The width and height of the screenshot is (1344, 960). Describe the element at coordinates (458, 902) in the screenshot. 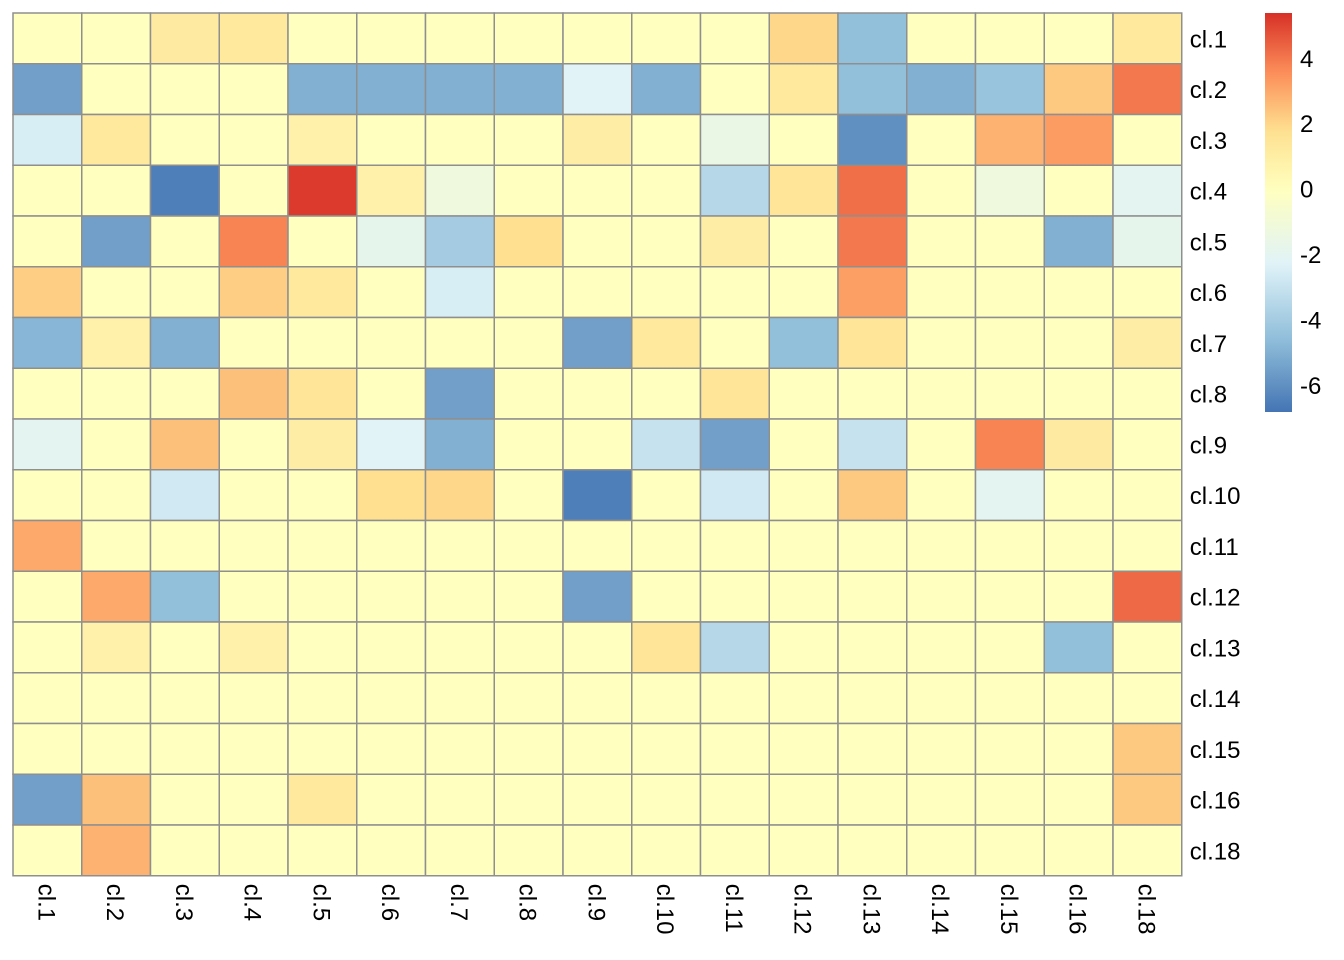

I see `column-label: cl.7` at that location.